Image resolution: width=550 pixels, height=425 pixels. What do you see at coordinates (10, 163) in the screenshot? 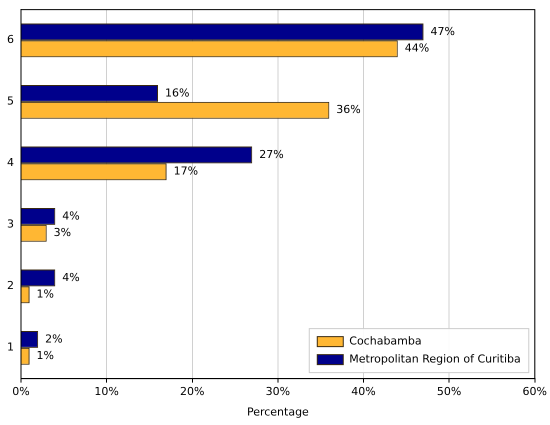
I see `y-tick-label: 4` at bounding box center [10, 163].